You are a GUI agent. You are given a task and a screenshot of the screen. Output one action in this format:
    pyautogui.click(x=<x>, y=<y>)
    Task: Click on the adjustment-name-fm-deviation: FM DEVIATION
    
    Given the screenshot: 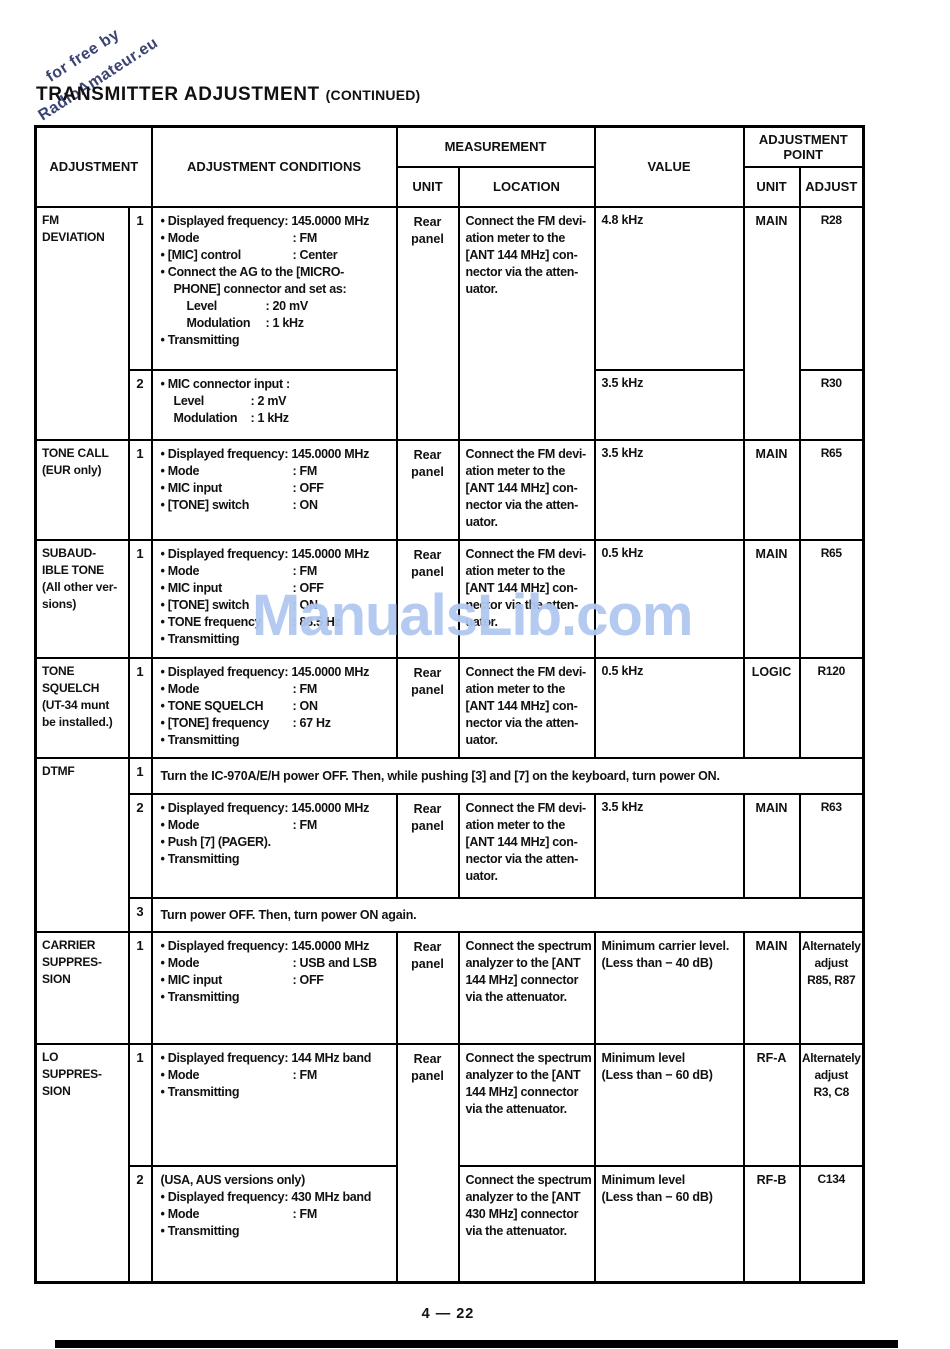 What is the action you would take?
    pyautogui.click(x=82, y=323)
    